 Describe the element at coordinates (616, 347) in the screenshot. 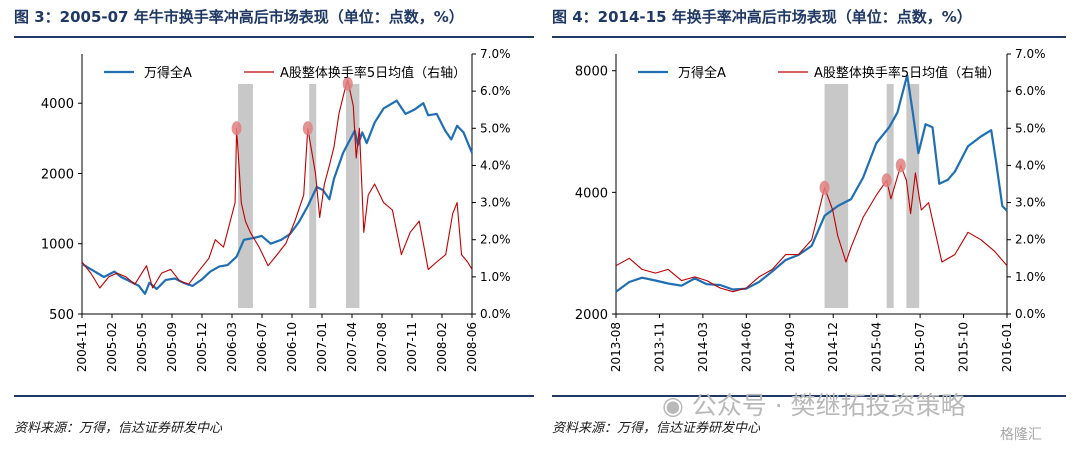

I see `x-tick-label: 2013-08` at that location.